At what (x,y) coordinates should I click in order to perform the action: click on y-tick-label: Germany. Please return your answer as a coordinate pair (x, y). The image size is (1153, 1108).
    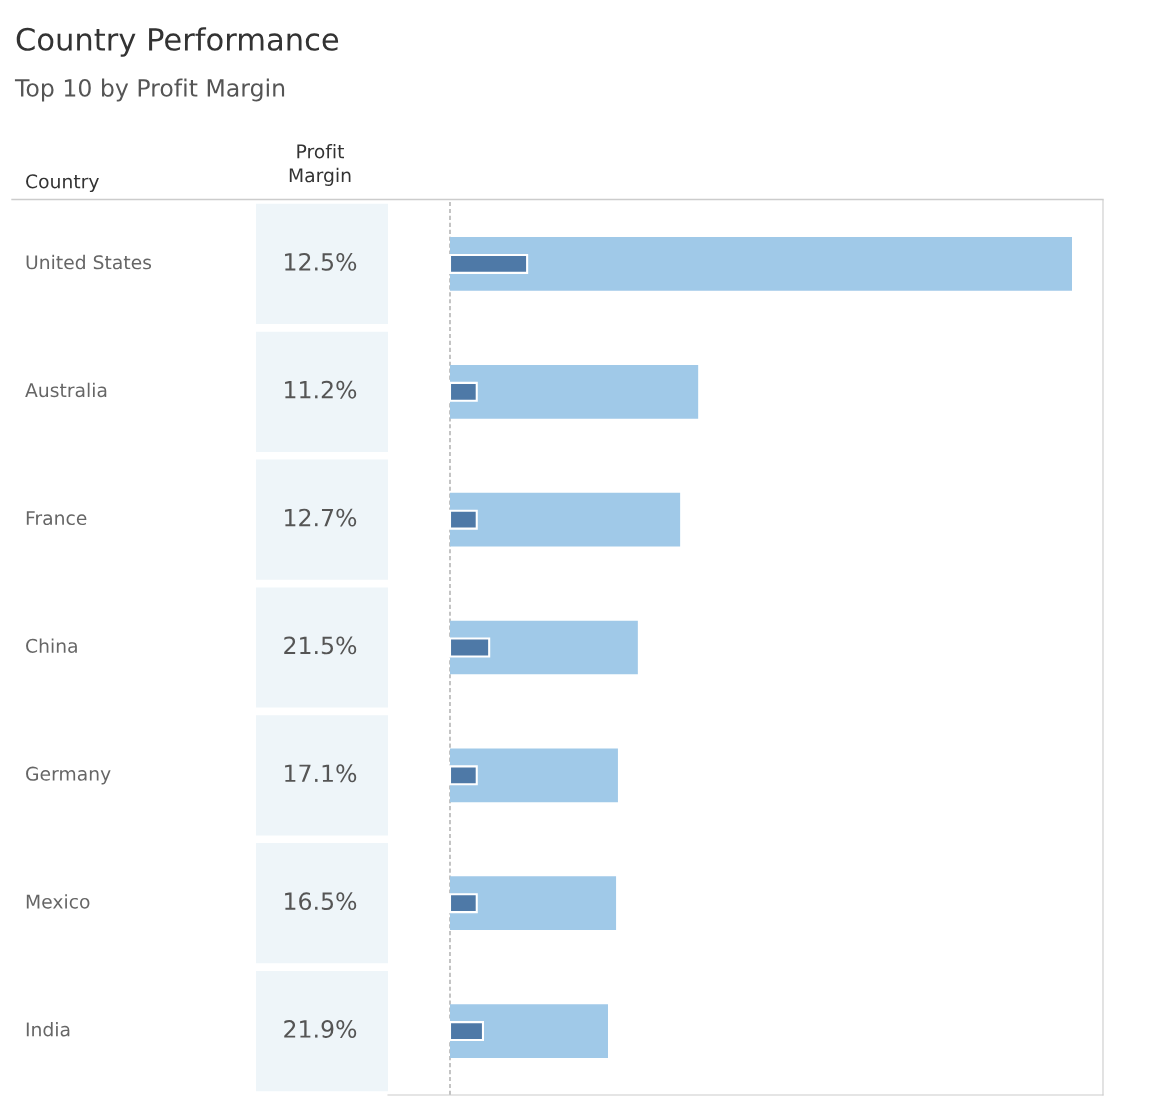
    Looking at the image, I should click on (68, 775).